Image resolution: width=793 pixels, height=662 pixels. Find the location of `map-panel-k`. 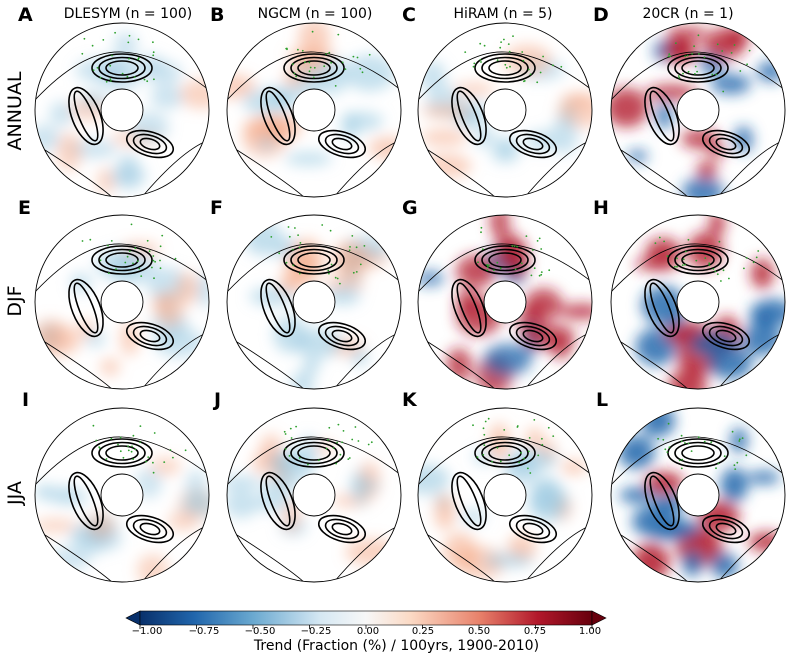

map-panel-k is located at coordinates (505, 495).